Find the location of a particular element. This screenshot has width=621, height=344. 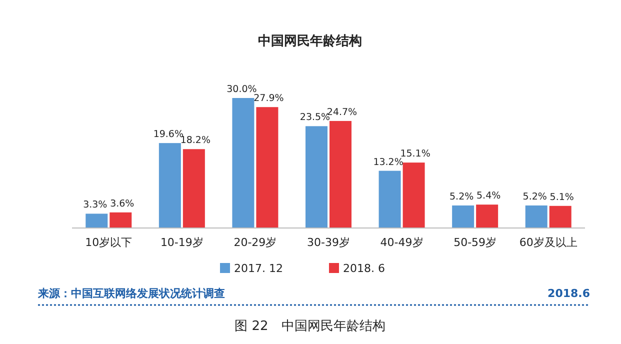

data-label: 27.9% is located at coordinates (269, 98).